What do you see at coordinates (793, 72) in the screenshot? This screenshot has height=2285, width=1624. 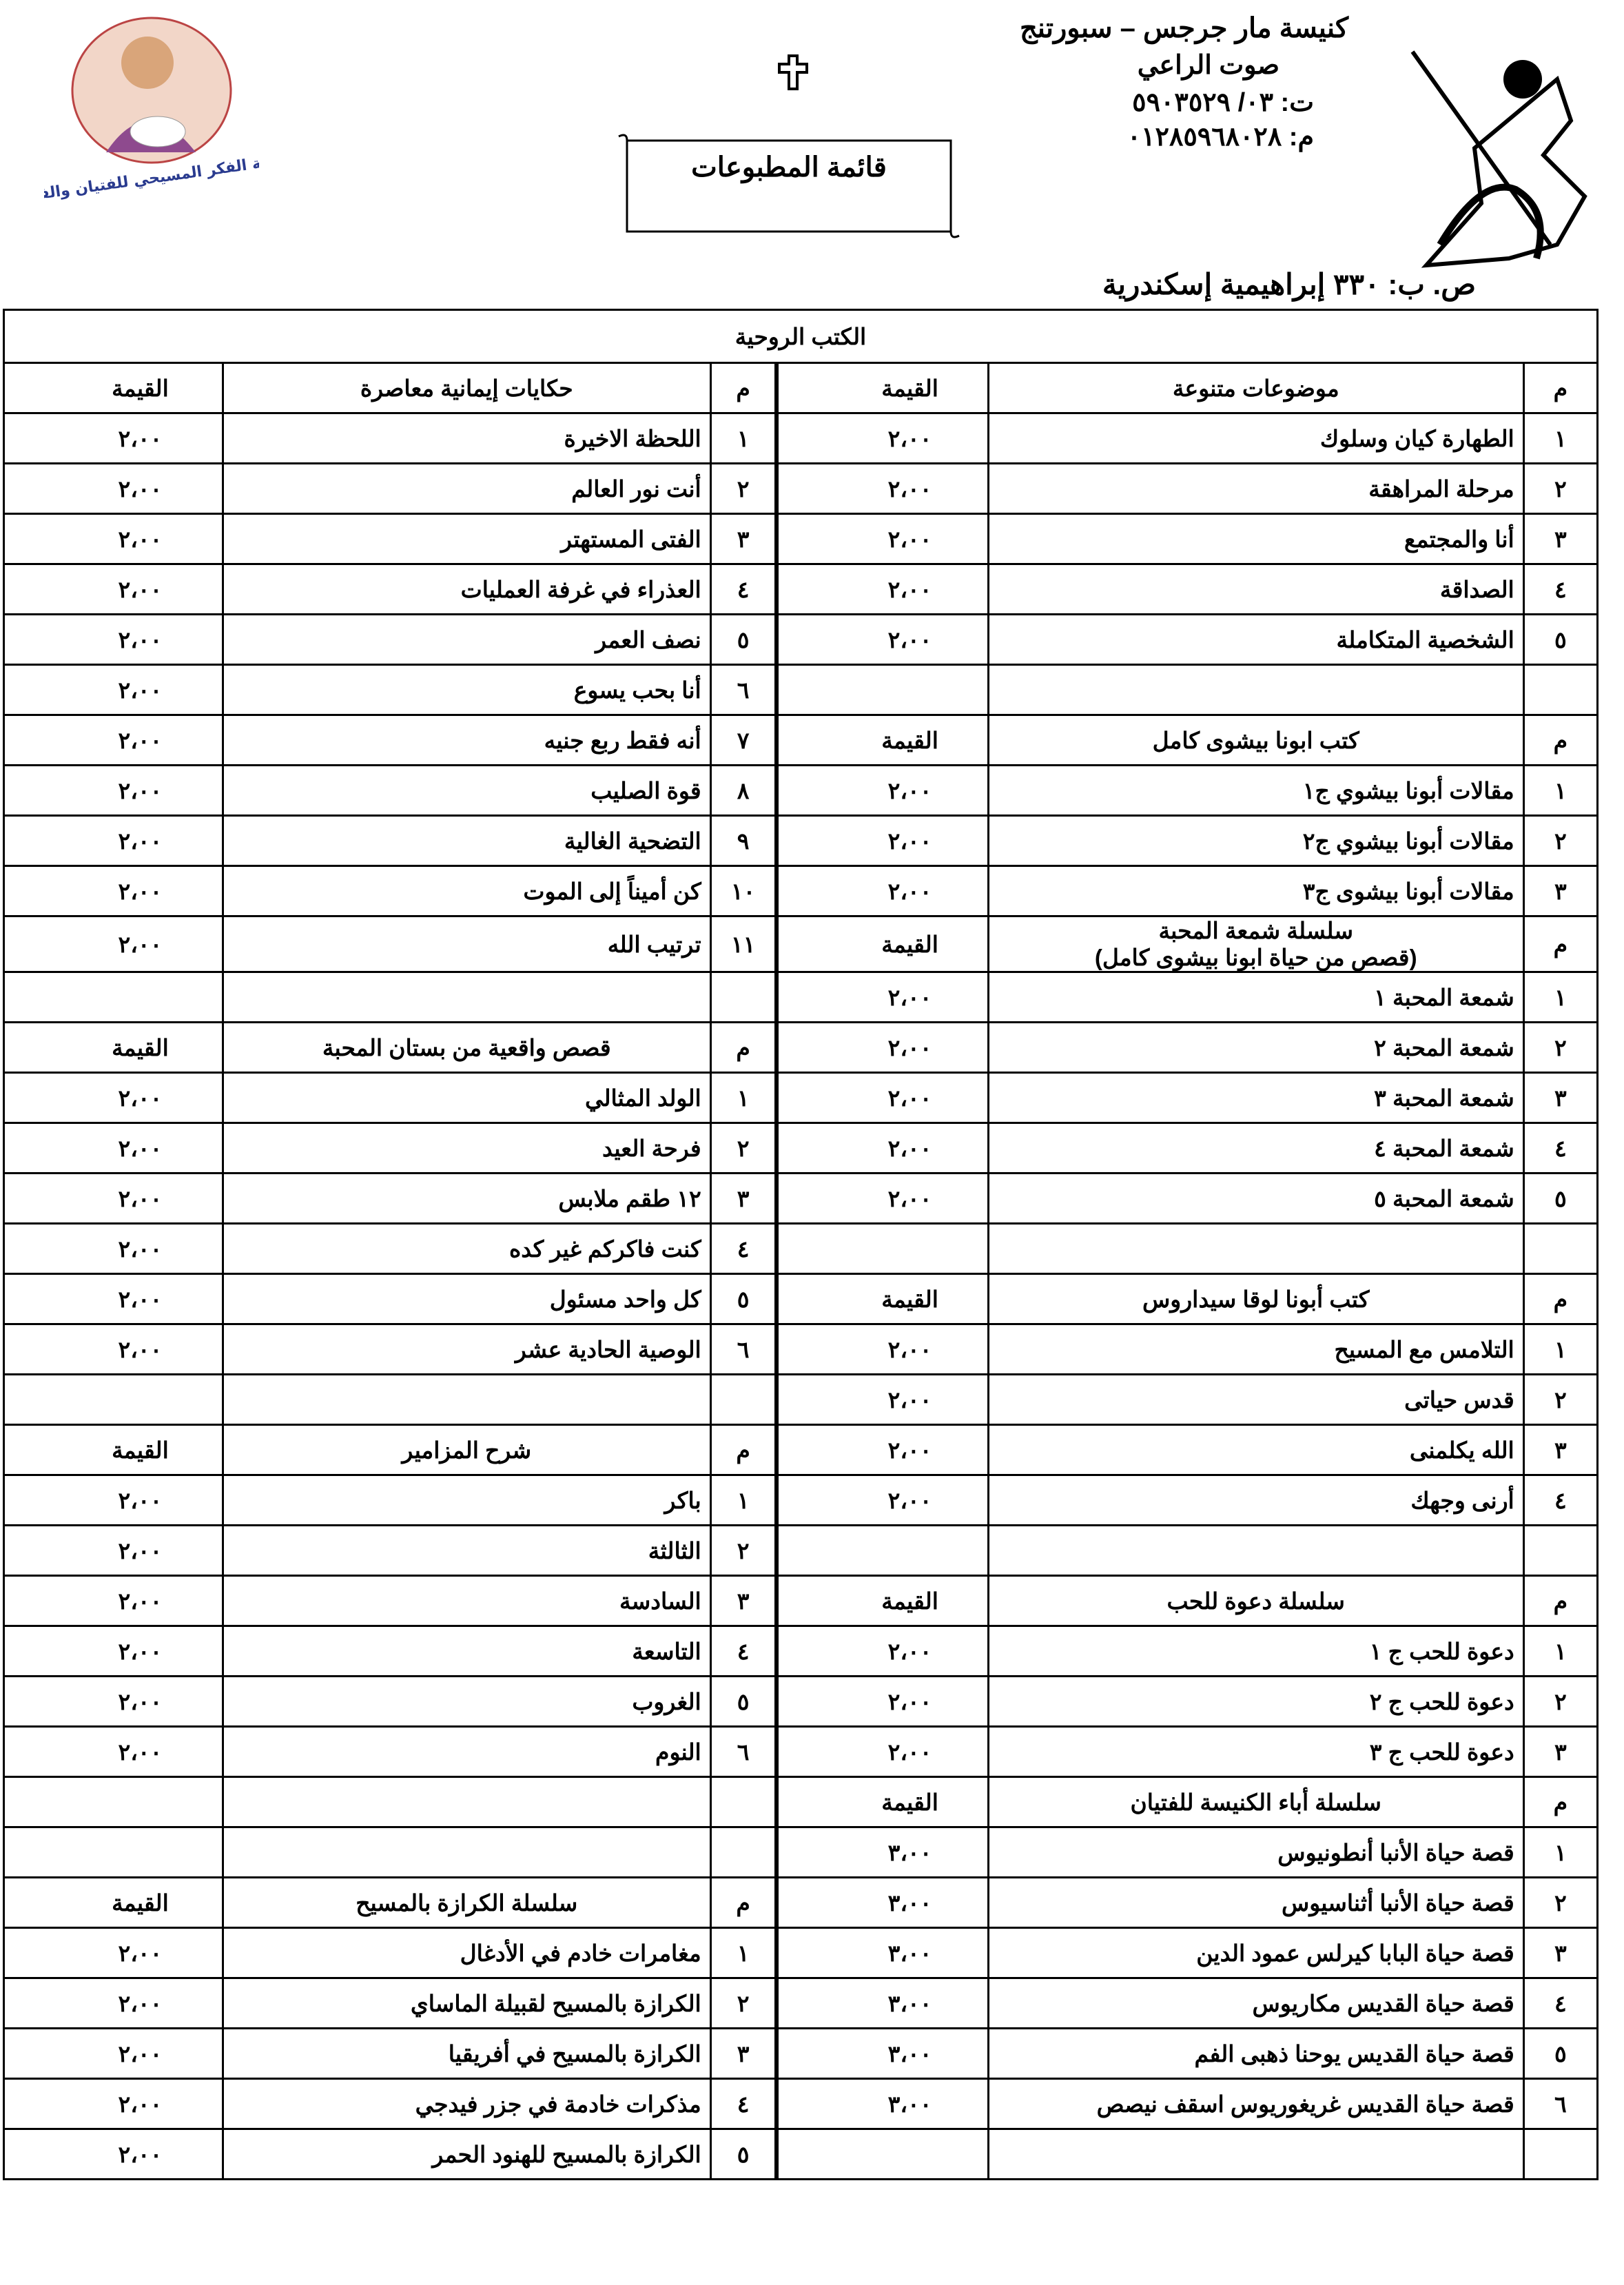 I see `cross-icon` at bounding box center [793, 72].